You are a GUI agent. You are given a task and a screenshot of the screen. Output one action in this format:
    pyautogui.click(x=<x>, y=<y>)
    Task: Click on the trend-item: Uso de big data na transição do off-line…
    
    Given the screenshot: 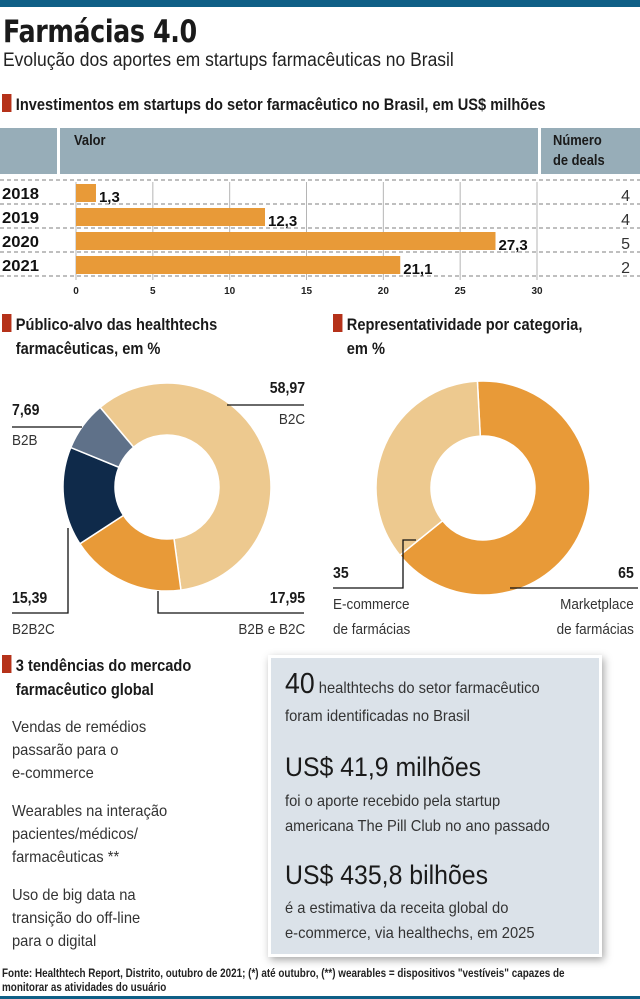 What is the action you would take?
    pyautogui.click(x=127, y=918)
    